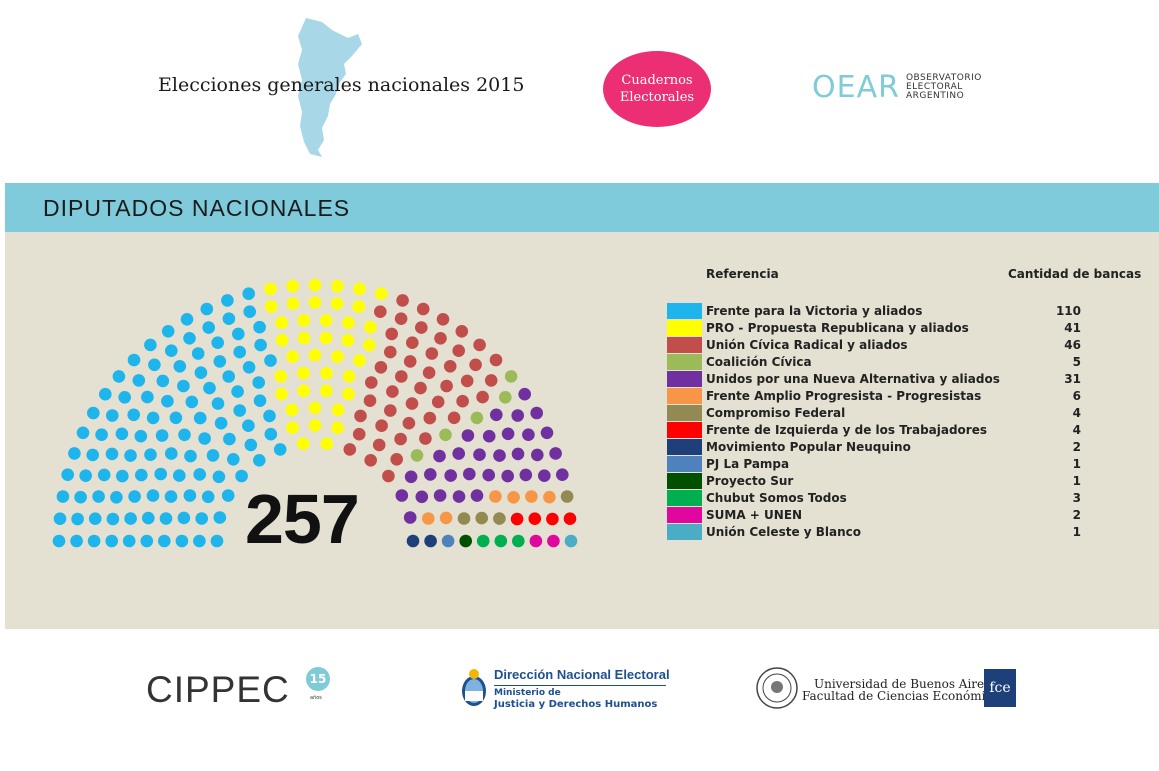 This screenshot has height=771, width=1159. I want to click on legend-count: 4, so click(1076, 413).